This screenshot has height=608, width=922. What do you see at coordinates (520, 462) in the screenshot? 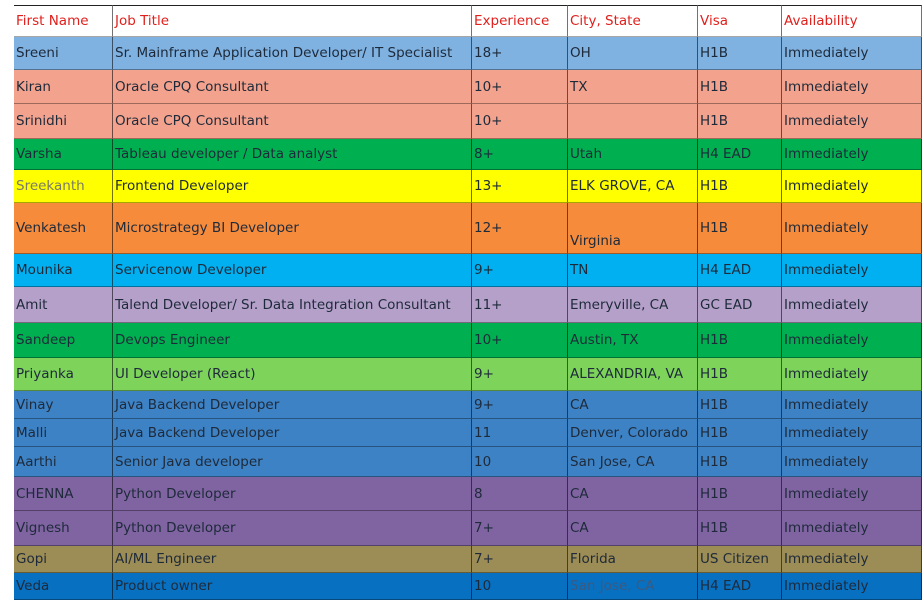
I see `table-cell: 10` at bounding box center [520, 462].